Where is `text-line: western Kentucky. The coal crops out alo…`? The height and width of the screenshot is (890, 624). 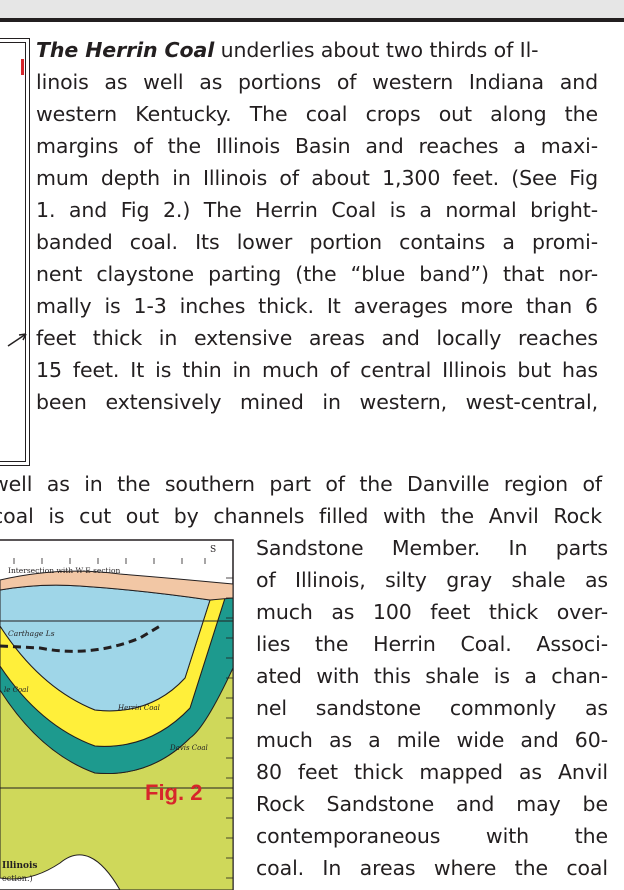 text-line: western Kentucky. The coal crops out alo… is located at coordinates (317, 114).